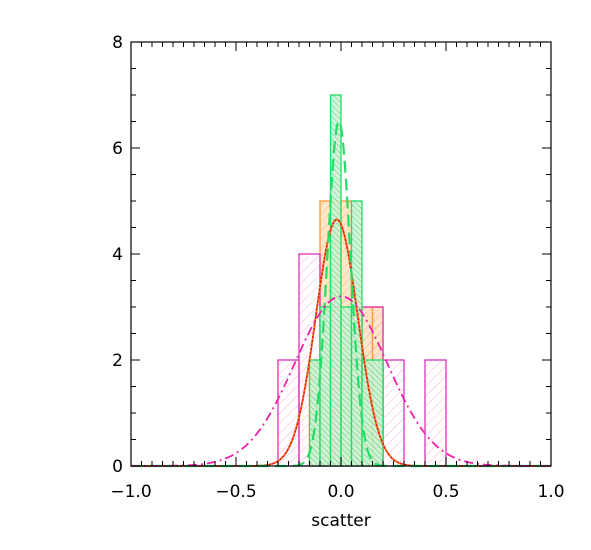 This screenshot has width=591, height=550. Describe the element at coordinates (235, 492) in the screenshot. I see `x-tick-label: −0.5` at that location.